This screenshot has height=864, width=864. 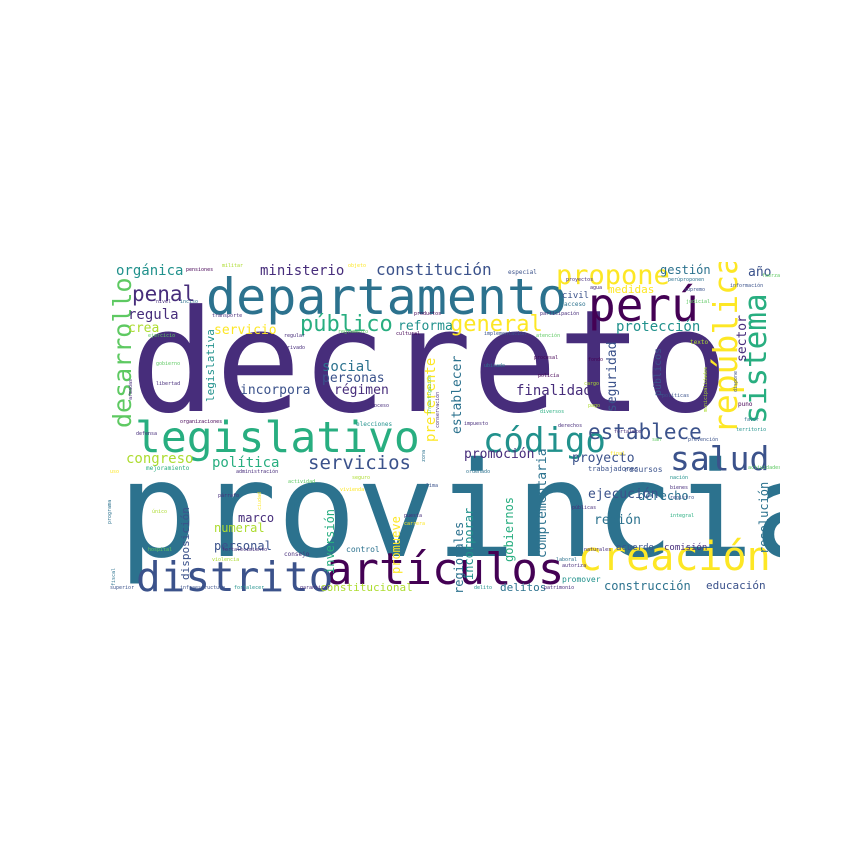 What do you see at coordinates (771, 276) in the screenshot?
I see `word-fuerzas: fuerzas` at bounding box center [771, 276].